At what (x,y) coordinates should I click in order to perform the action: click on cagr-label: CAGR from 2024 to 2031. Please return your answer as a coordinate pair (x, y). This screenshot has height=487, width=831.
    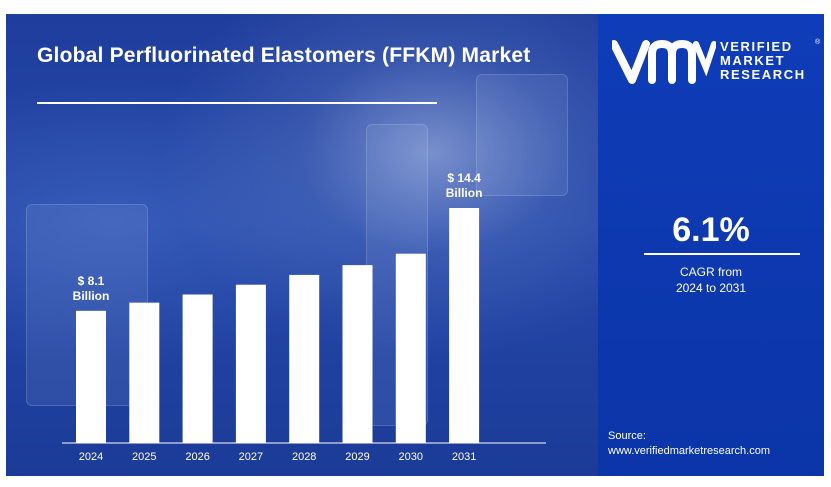
    Looking at the image, I should click on (711, 280).